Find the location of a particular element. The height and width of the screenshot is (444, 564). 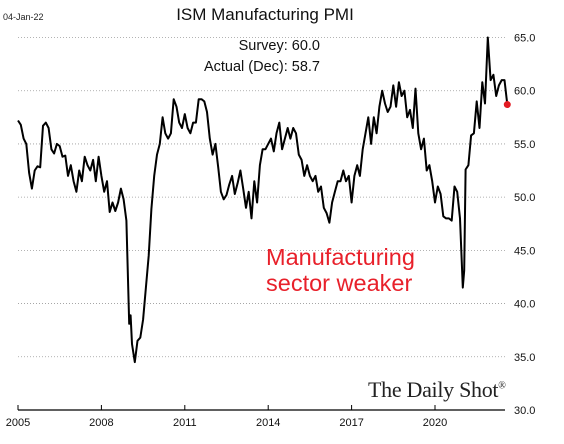

x-tick-label: 2005 is located at coordinates (18, 423).